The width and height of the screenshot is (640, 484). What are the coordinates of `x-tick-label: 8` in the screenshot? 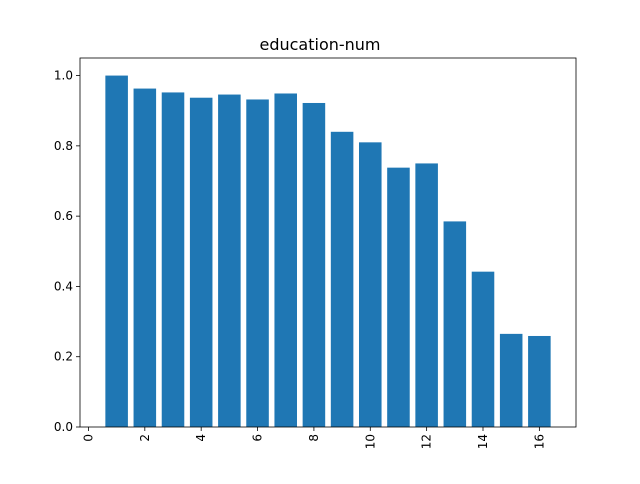 It's located at (314, 438).